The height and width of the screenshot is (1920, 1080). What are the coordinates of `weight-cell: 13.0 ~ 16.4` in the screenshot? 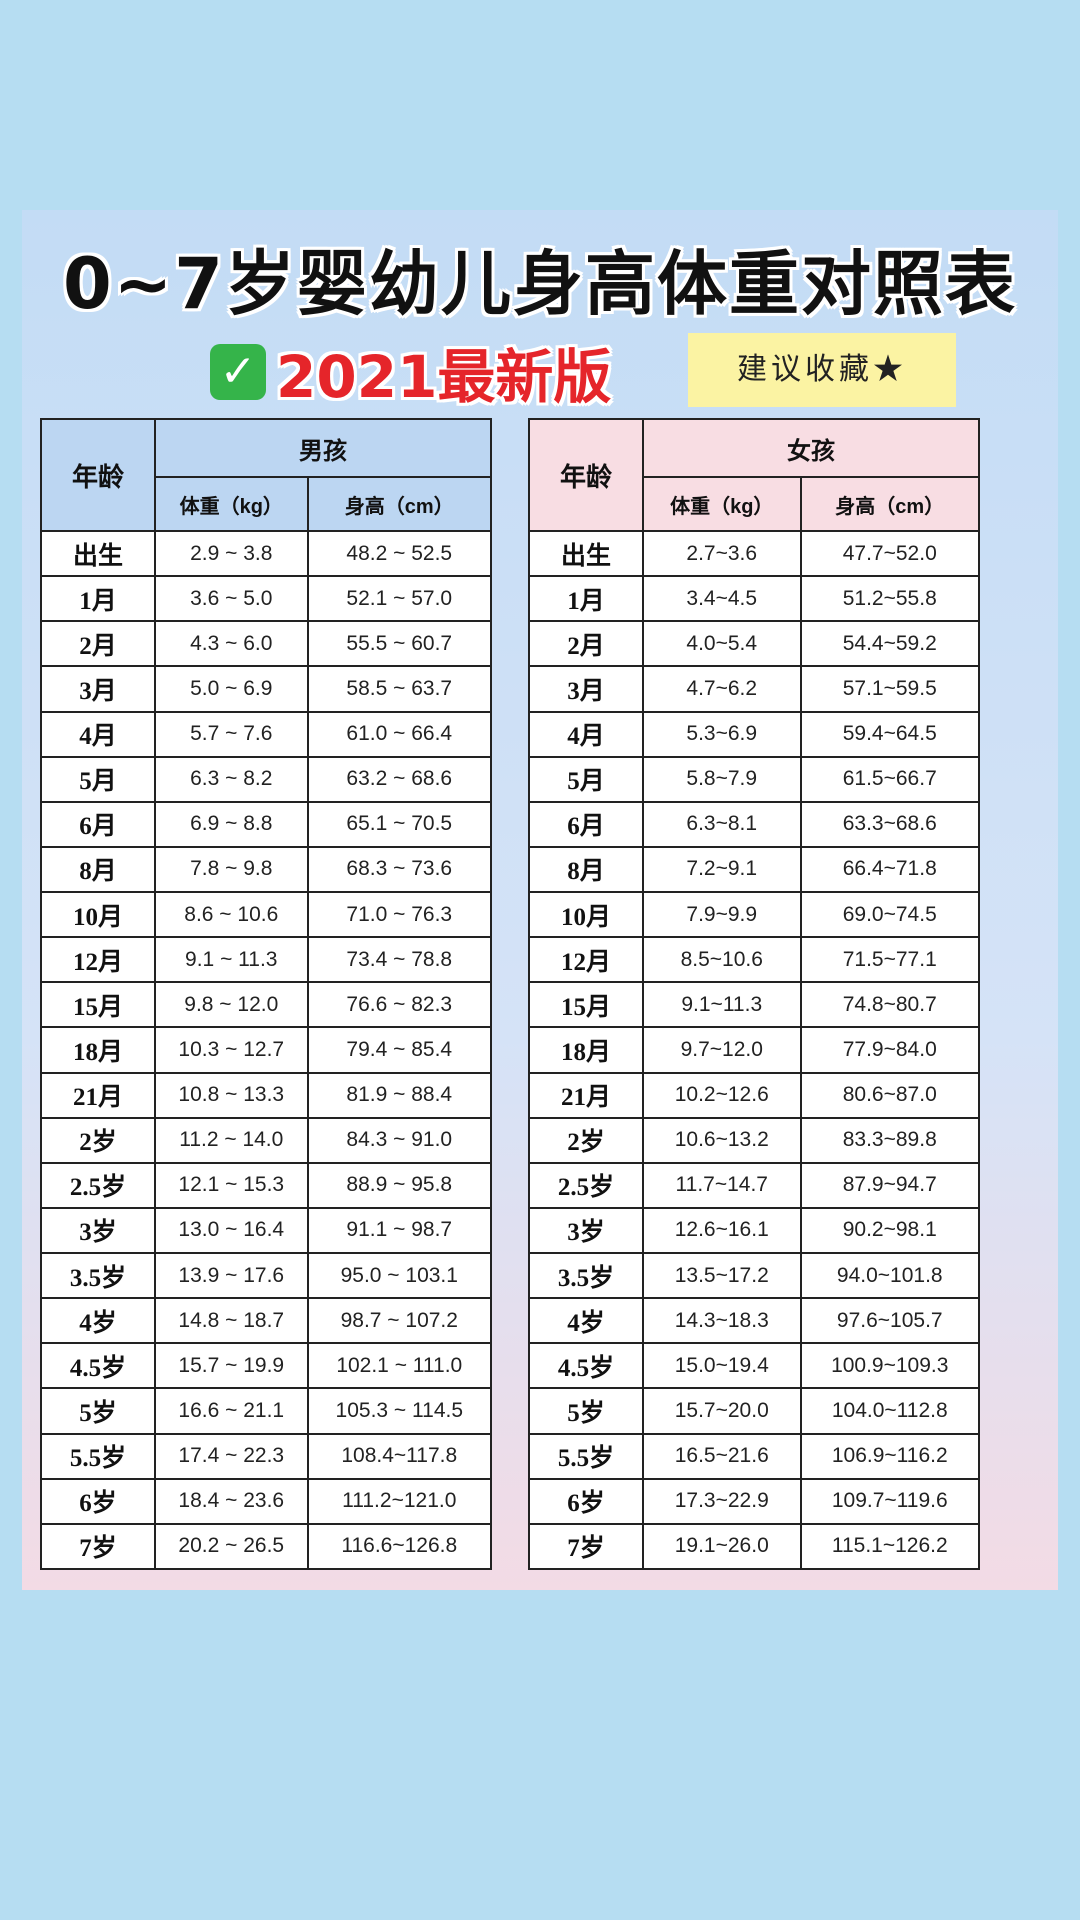 It's located at (231, 1230).